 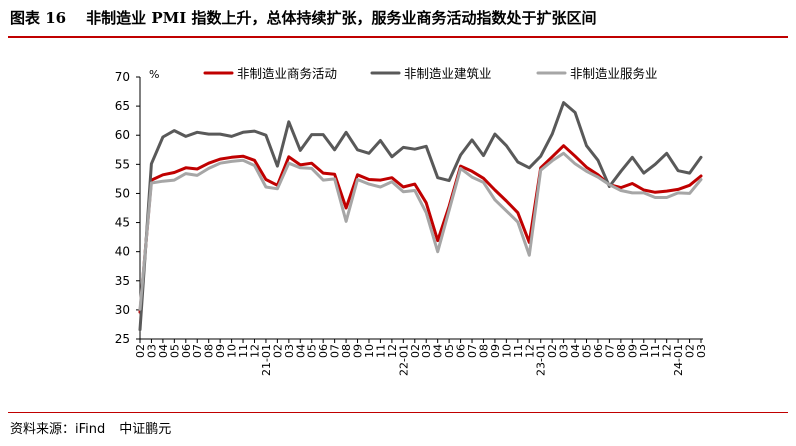 I want to click on figure-label: 图表 16, so click(x=38, y=18).